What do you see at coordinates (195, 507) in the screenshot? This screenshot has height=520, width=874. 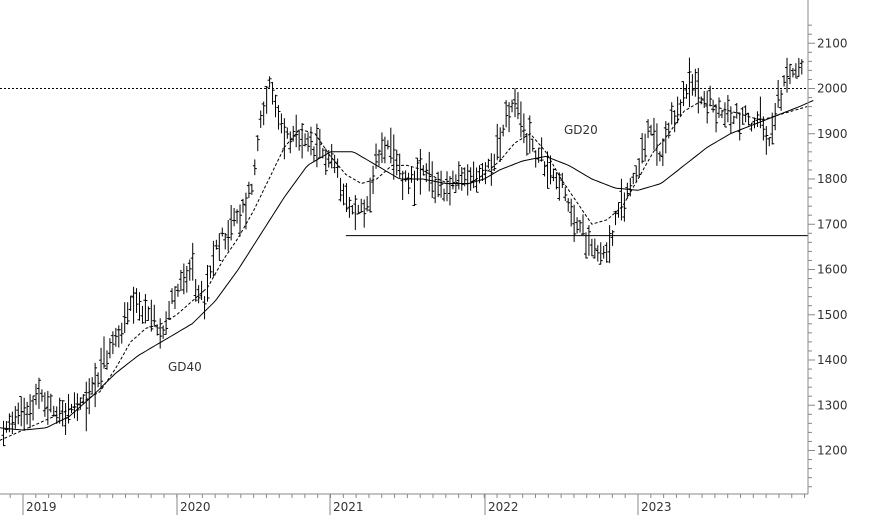 I see `x-tick-label: 2020` at bounding box center [195, 507].